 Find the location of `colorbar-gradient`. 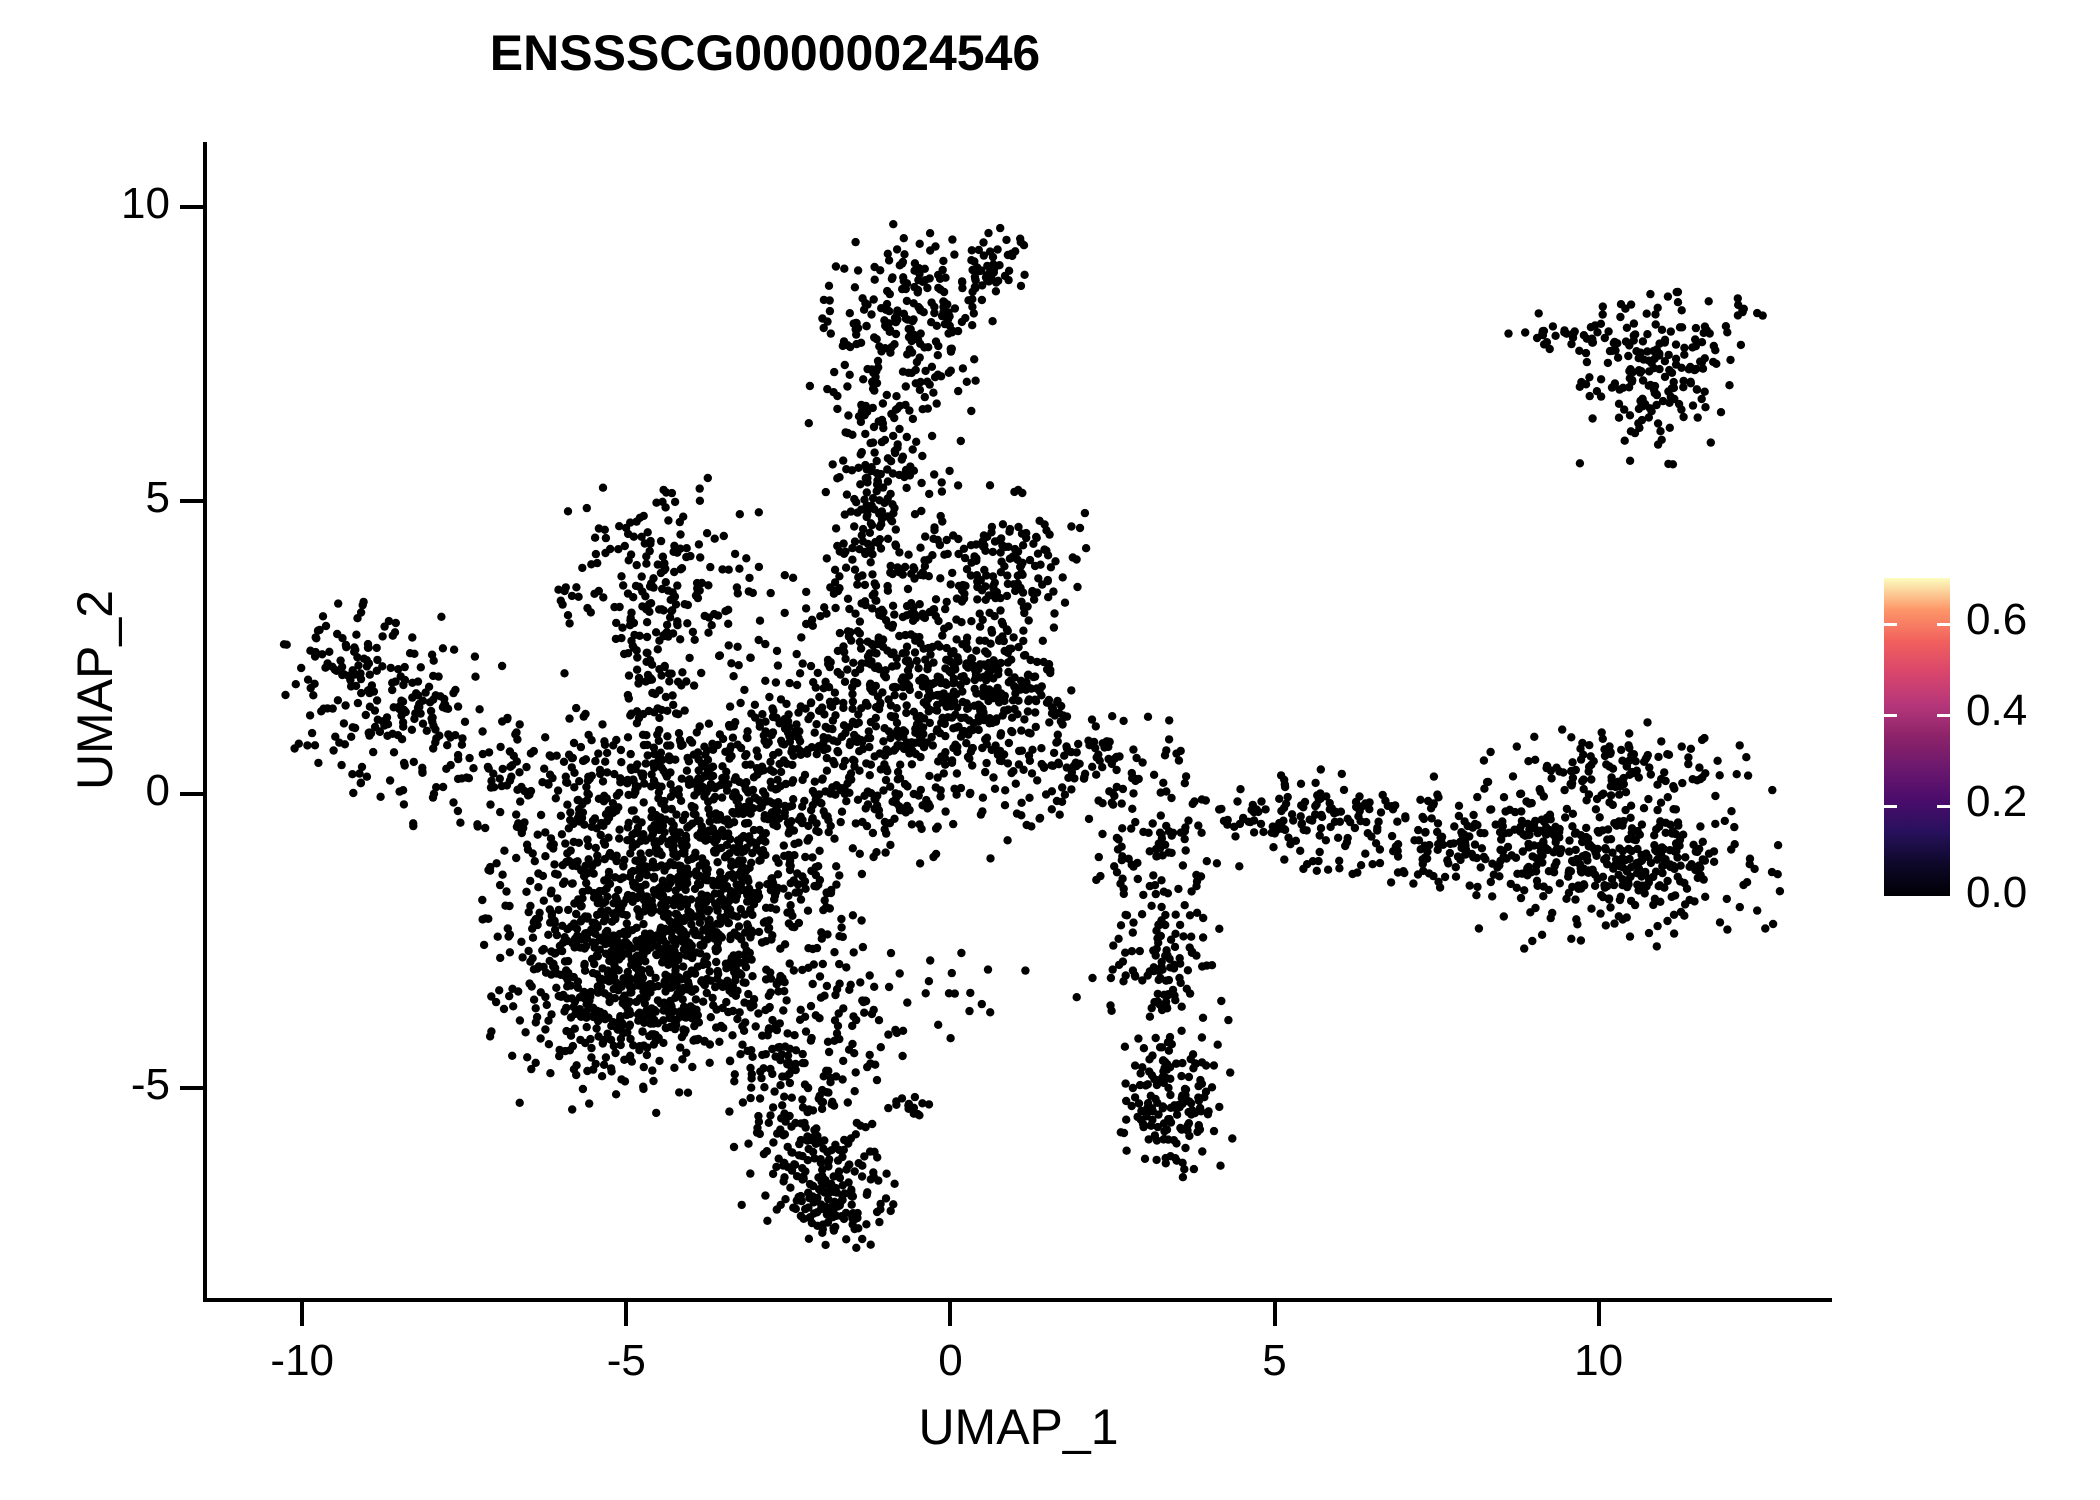

colorbar-gradient is located at coordinates (1917, 737).